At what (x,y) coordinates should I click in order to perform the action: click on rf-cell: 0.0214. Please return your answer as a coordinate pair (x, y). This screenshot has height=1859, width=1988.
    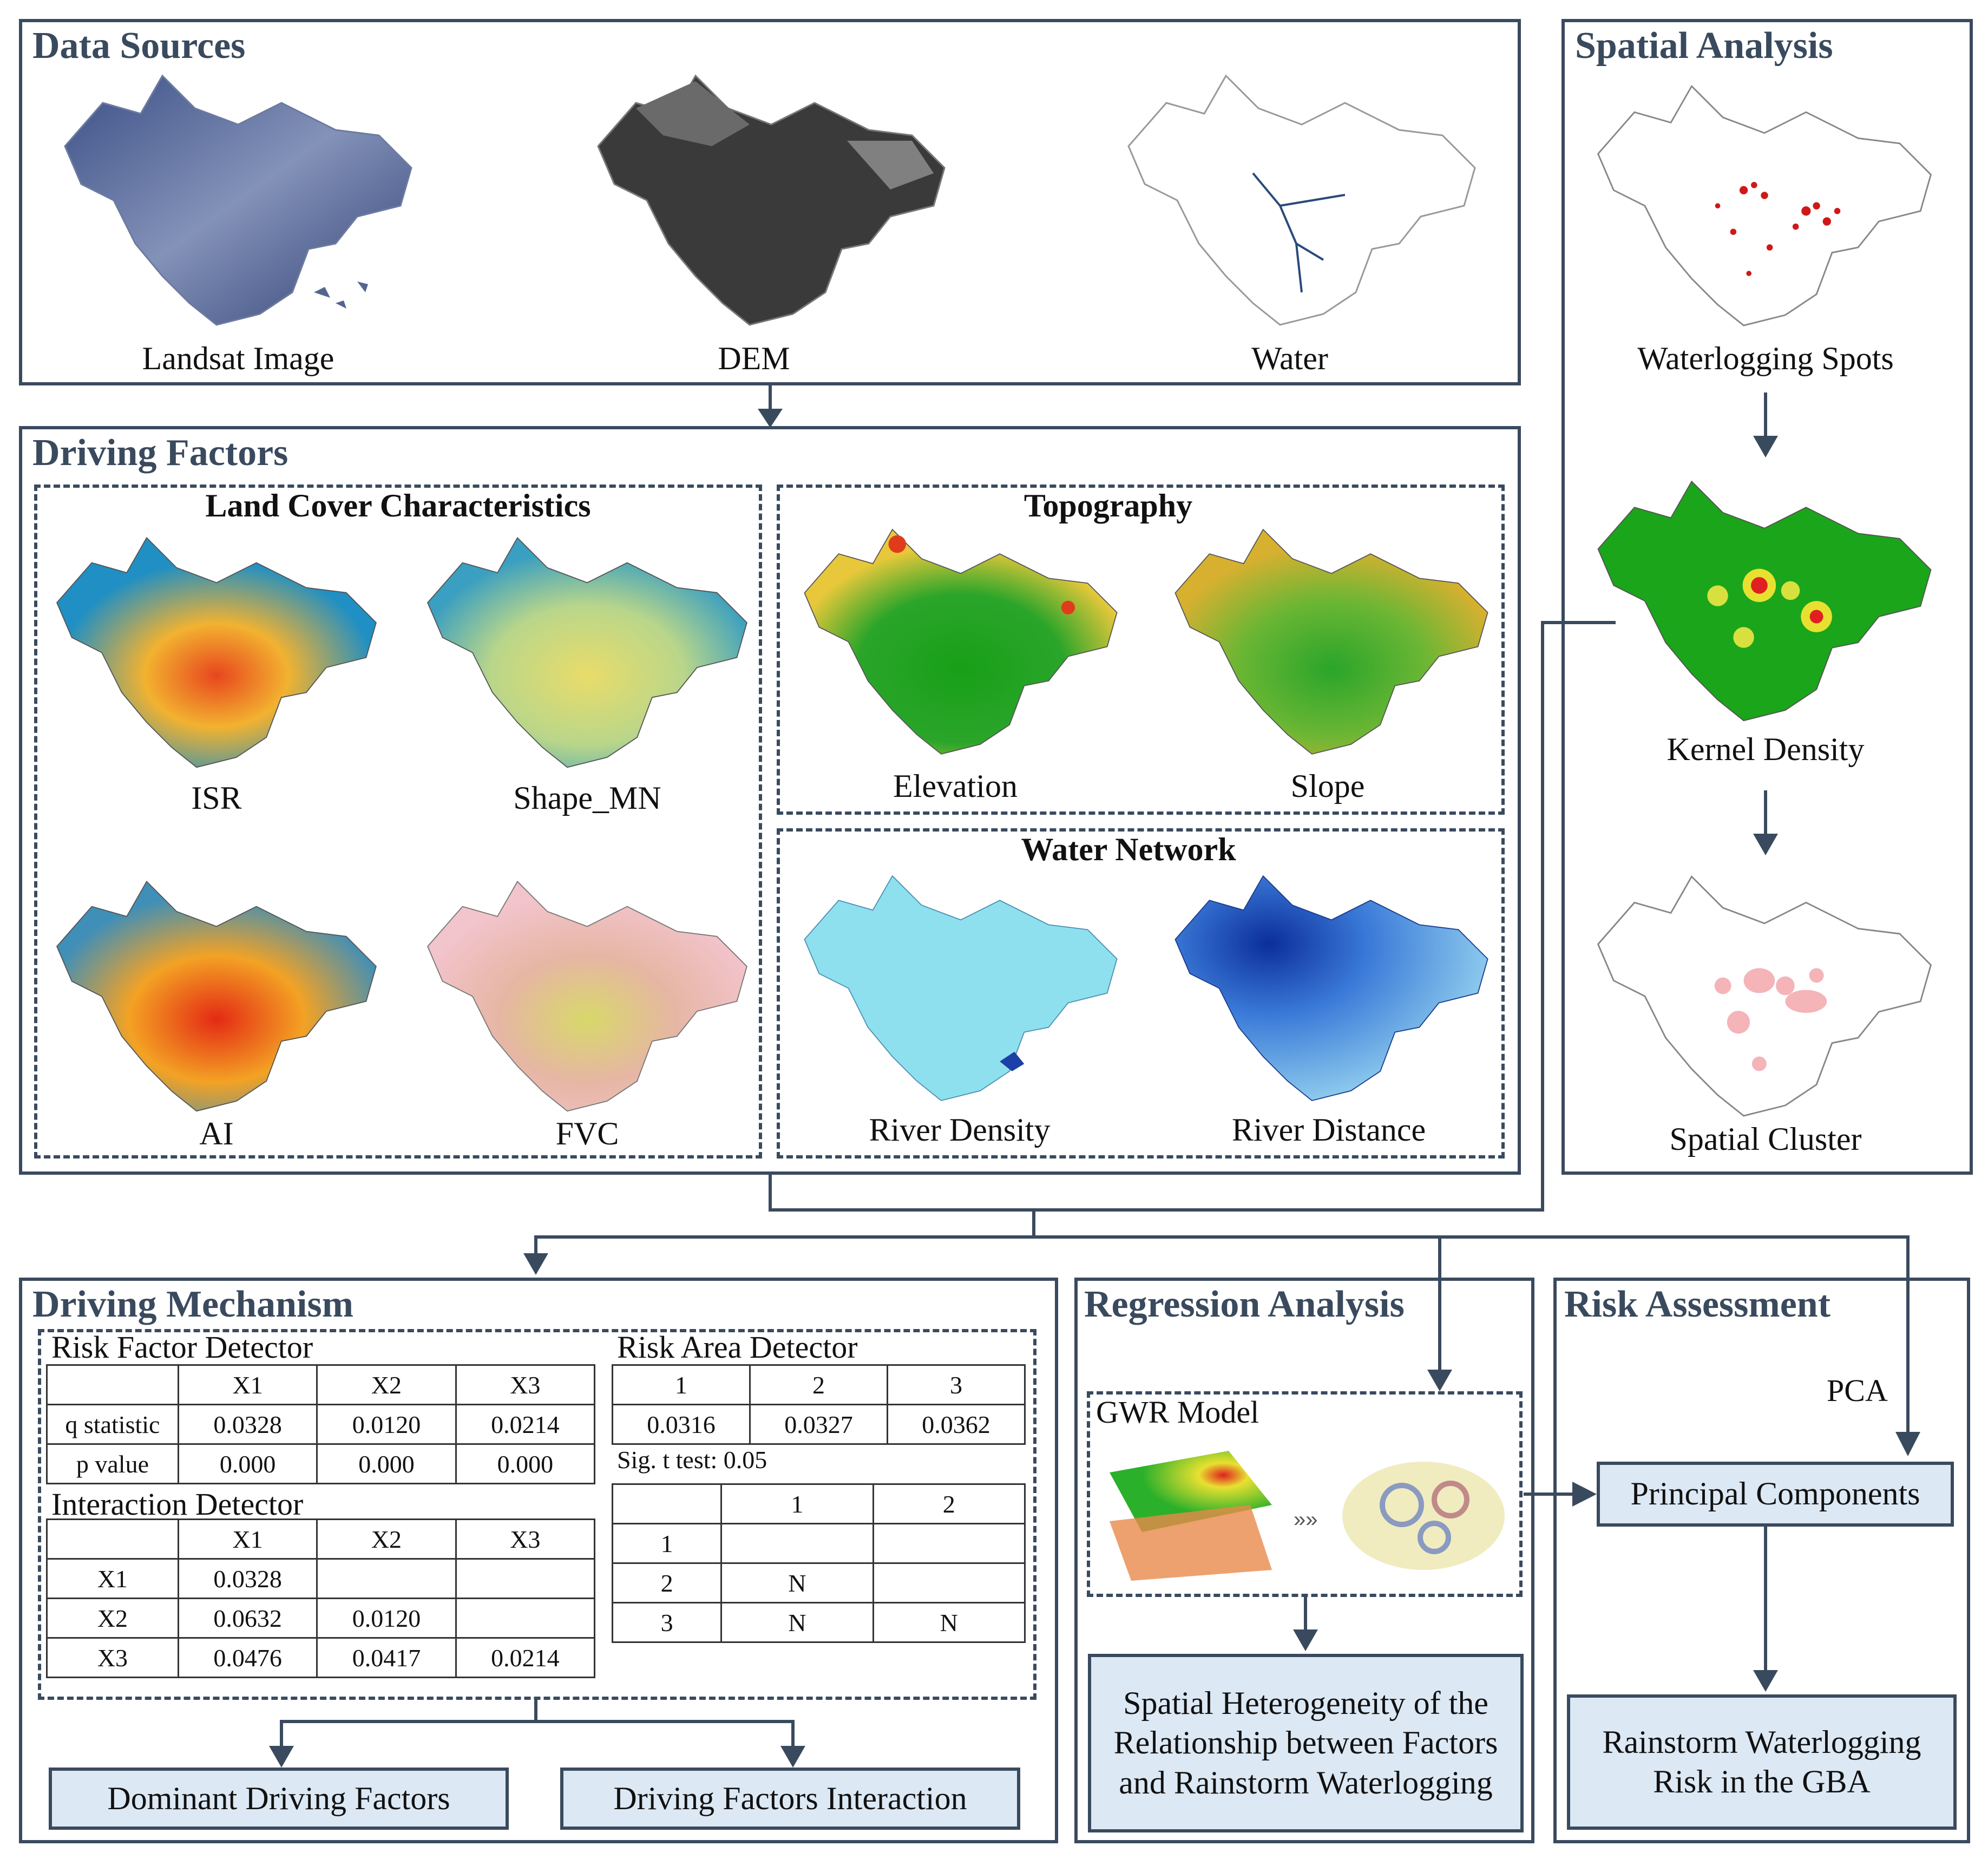
    Looking at the image, I should click on (526, 1425).